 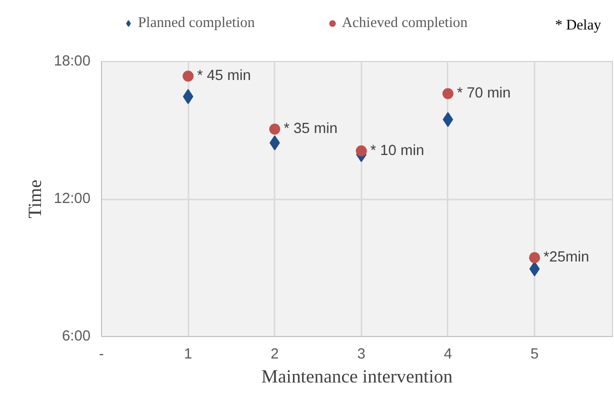 I want to click on legend-label: Planned completion, so click(x=196, y=23).